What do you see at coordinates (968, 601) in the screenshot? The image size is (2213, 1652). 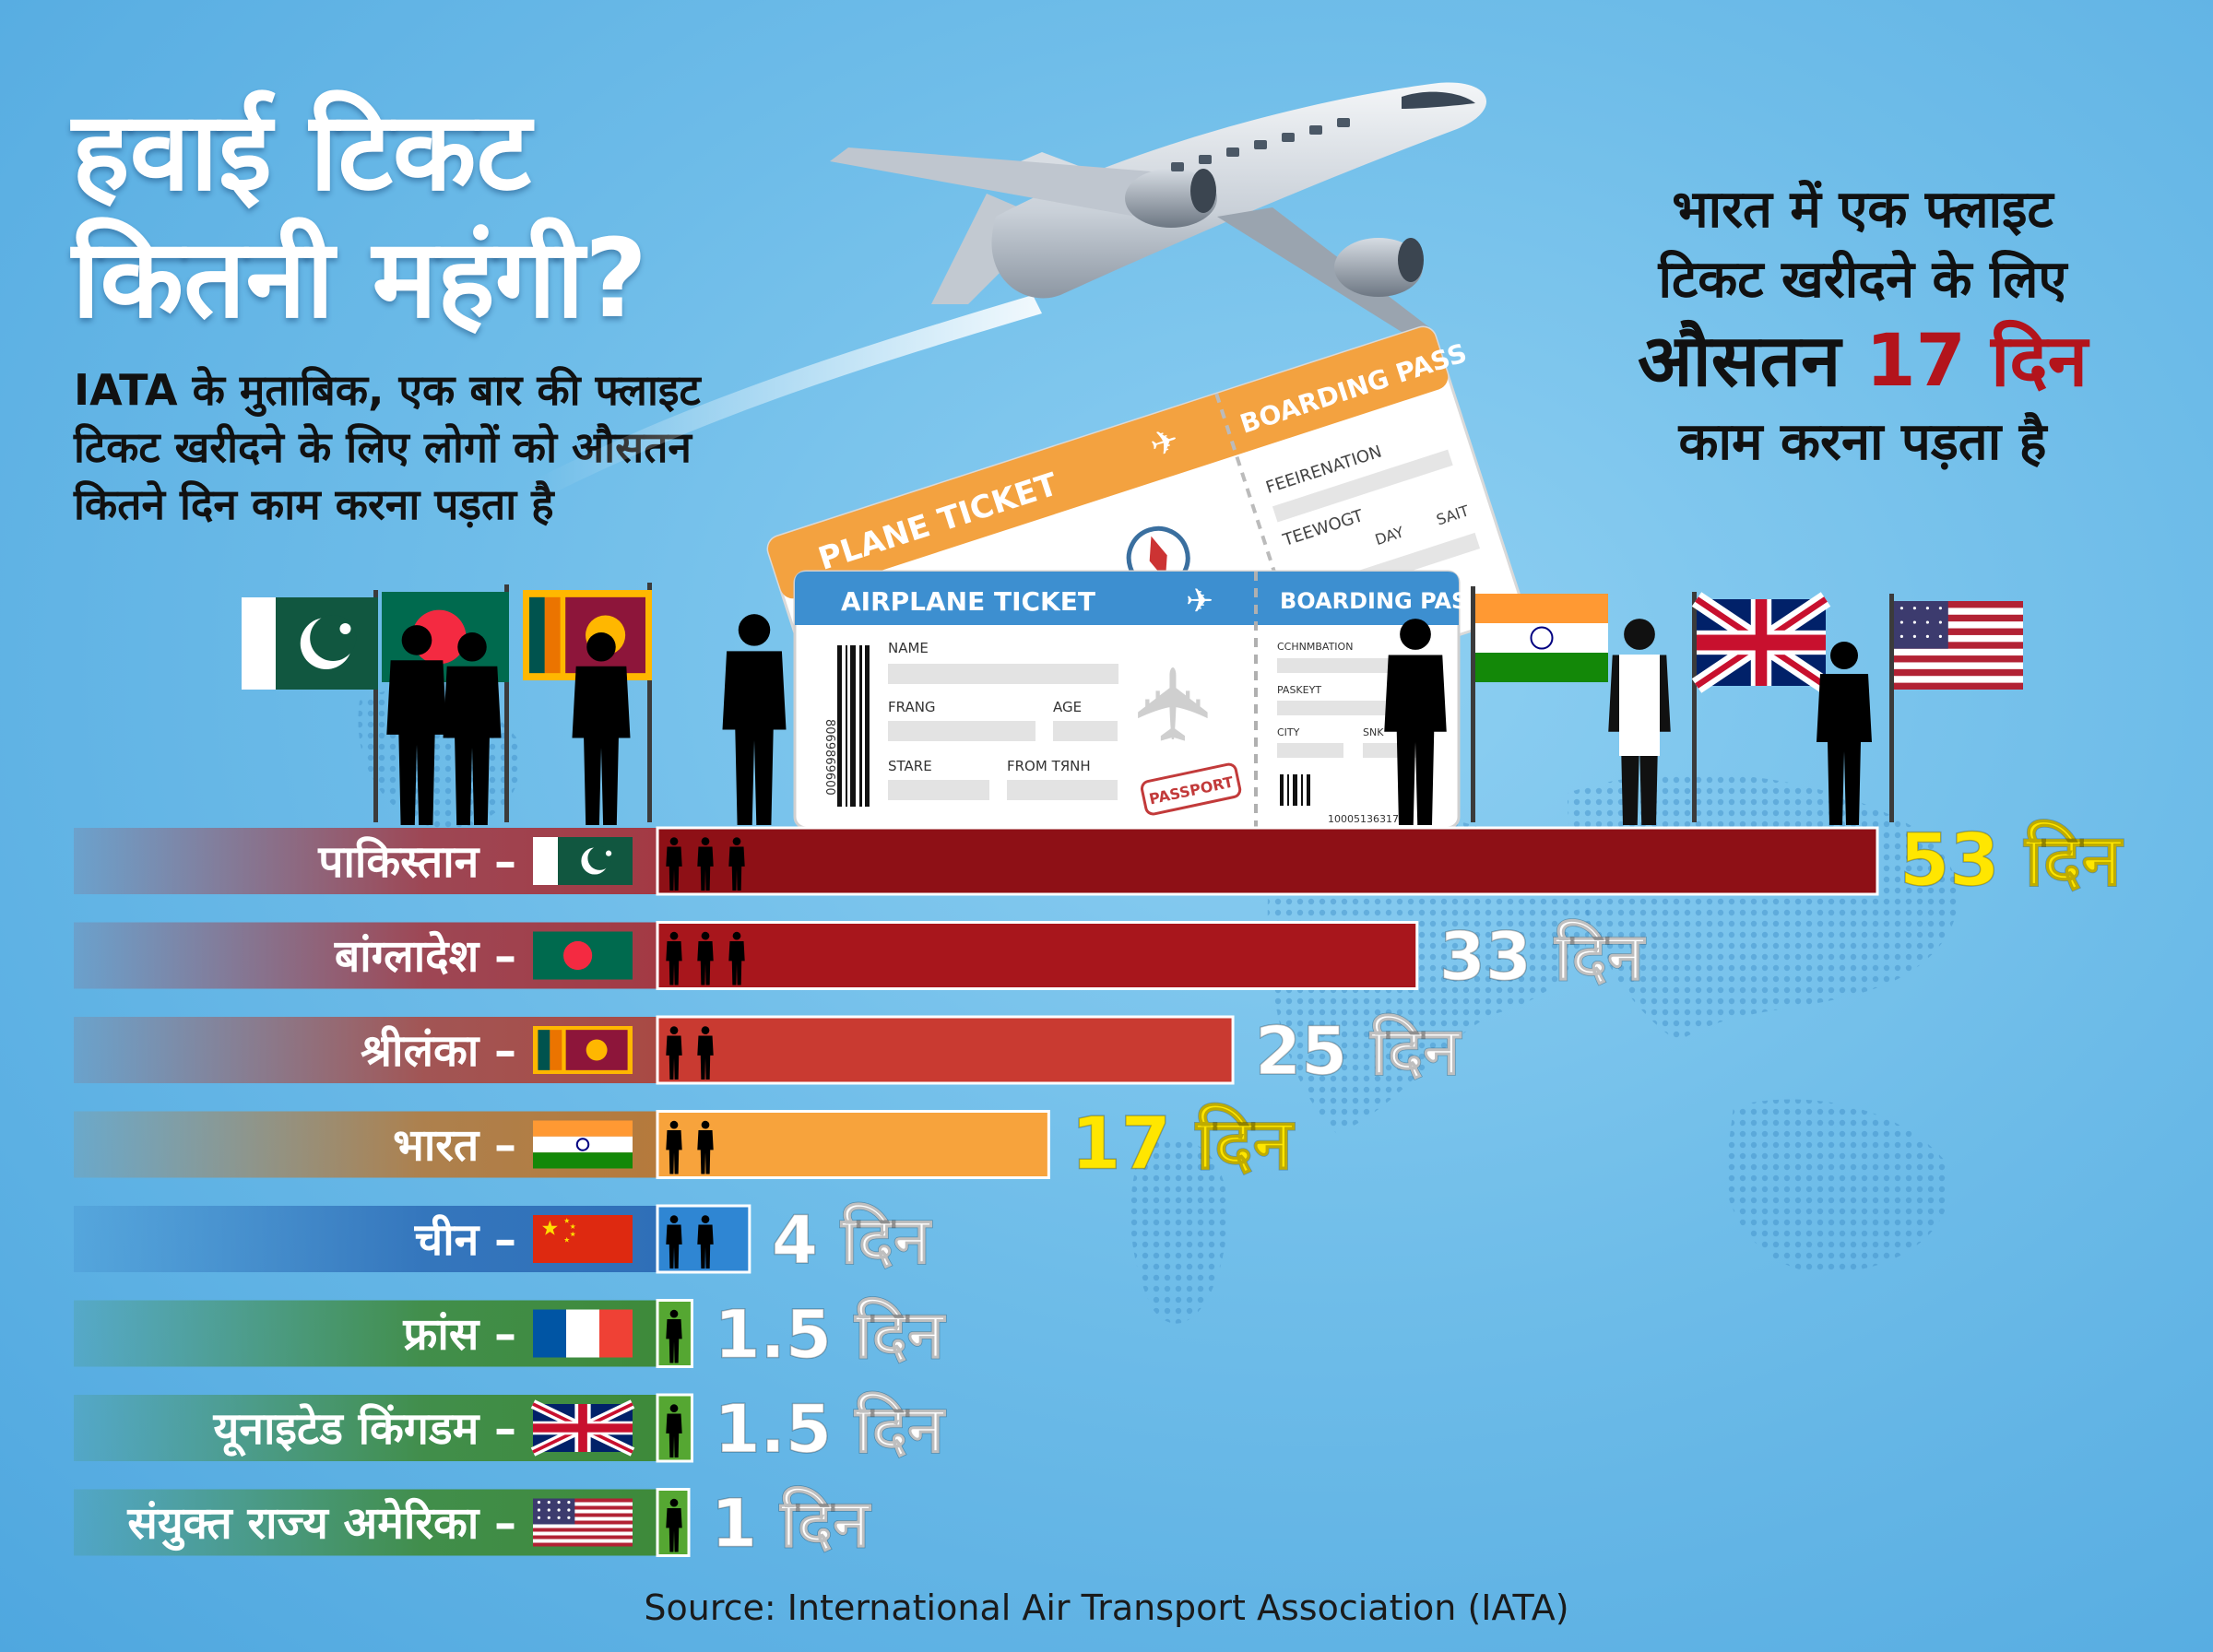 I see `ticket-title: AIRPLANE TICKET` at bounding box center [968, 601].